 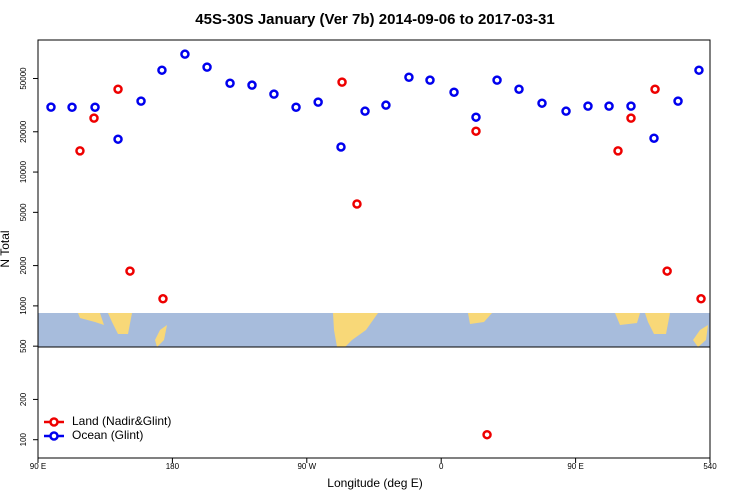 I want to click on y-tick-label: 5000, so click(x=23, y=212).